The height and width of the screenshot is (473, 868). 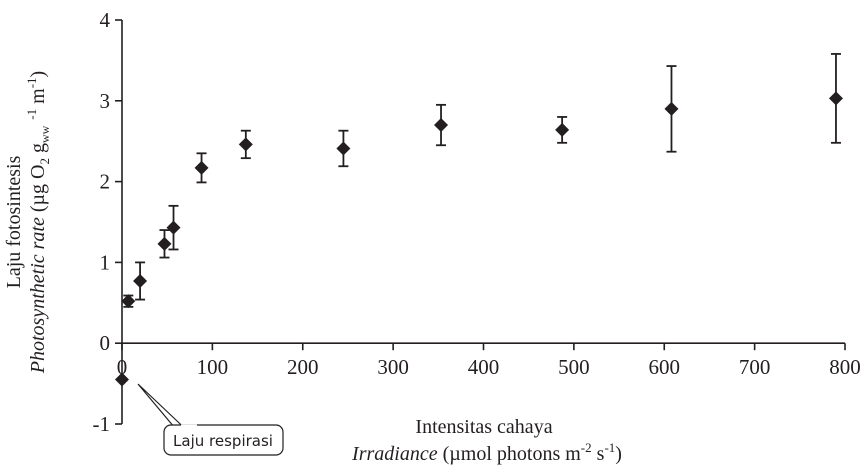 What do you see at coordinates (105, 262) in the screenshot?
I see `y-tick-label: 1` at bounding box center [105, 262].